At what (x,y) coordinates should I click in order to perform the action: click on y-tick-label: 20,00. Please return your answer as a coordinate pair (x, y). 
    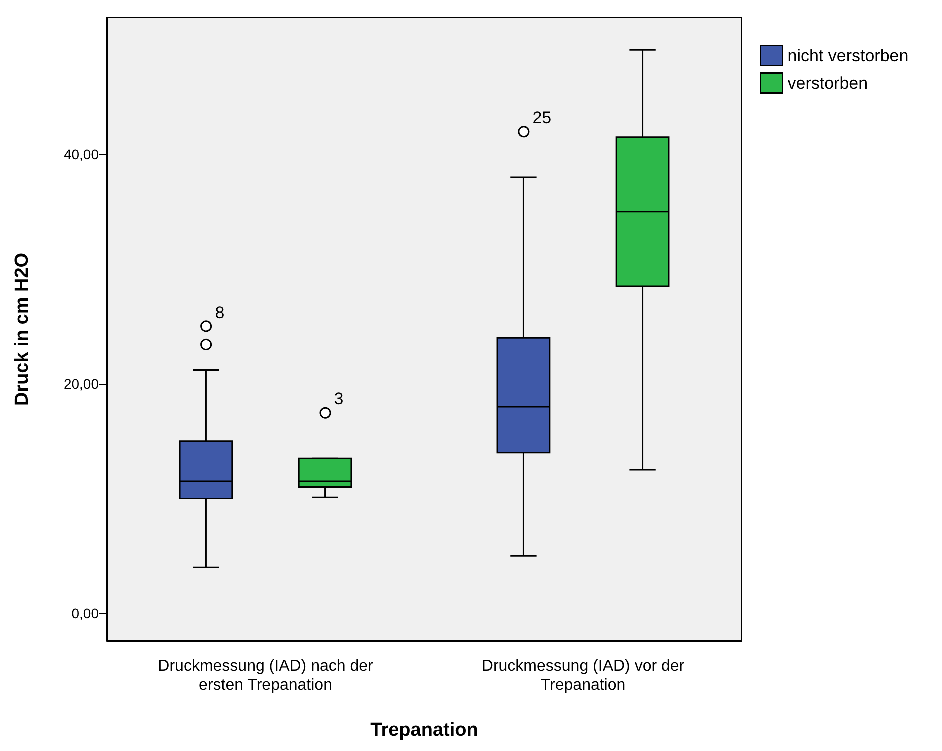
    Looking at the image, I should click on (82, 384).